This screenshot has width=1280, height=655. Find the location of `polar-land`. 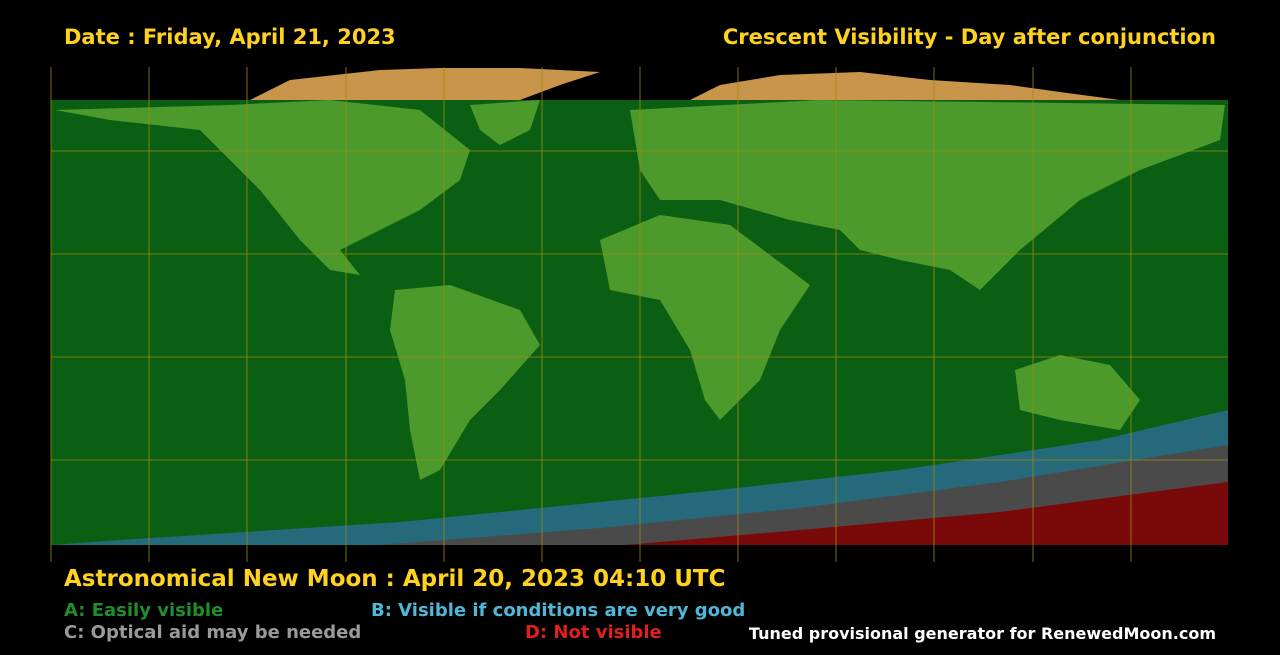

polar-land is located at coordinates (685, 84).